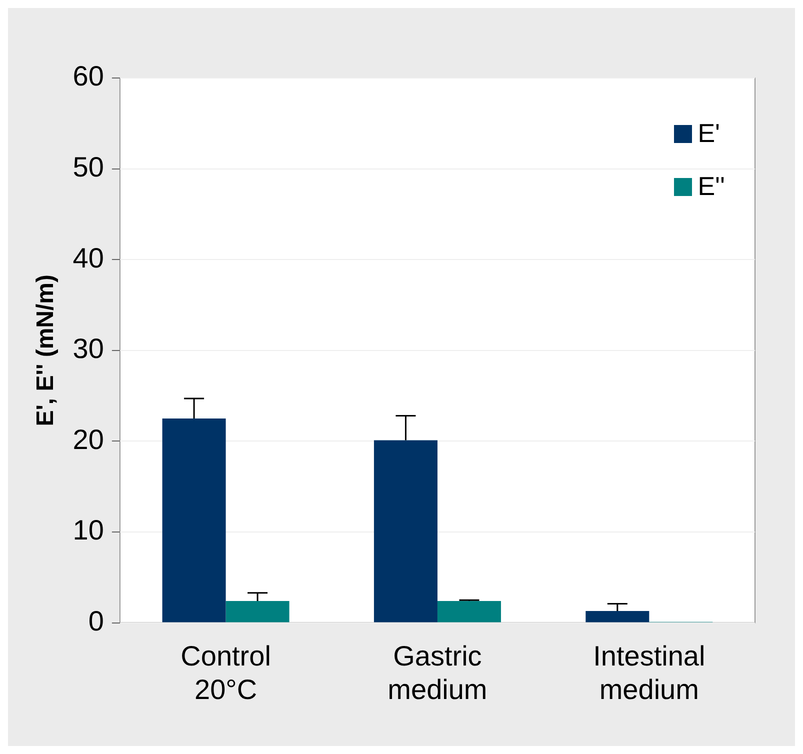  What do you see at coordinates (88, 348) in the screenshot?
I see `y-tick-label: 30` at bounding box center [88, 348].